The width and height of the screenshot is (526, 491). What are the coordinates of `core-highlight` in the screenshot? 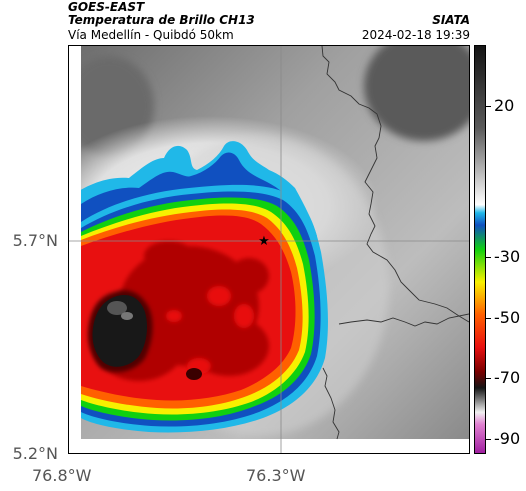 It's located at (117, 308).